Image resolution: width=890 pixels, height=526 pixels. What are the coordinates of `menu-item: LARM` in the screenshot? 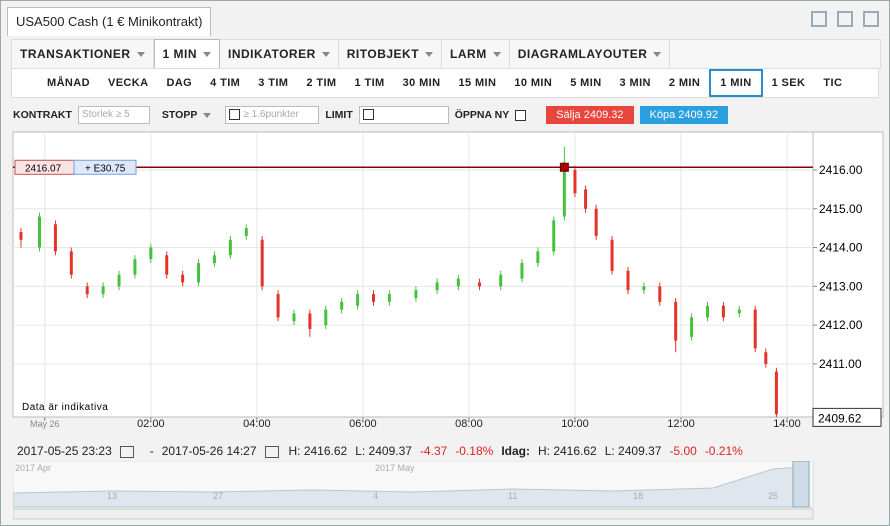 It's located at (476, 54).